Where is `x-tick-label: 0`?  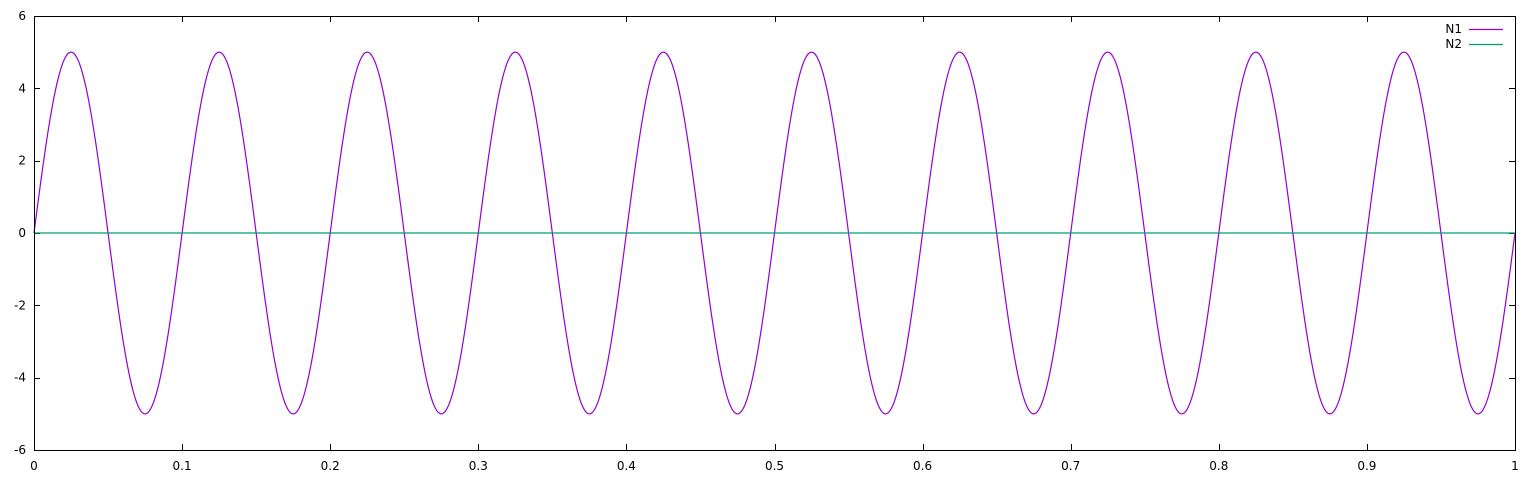
x-tick-label: 0 is located at coordinates (34, 466).